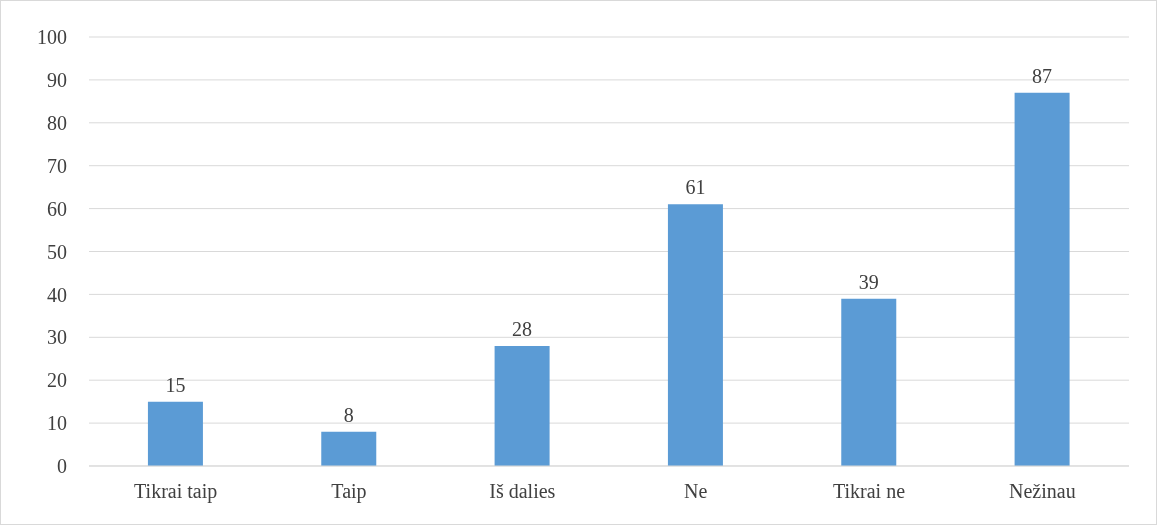  Describe the element at coordinates (175, 384) in the screenshot. I see `data-label: 15` at that location.